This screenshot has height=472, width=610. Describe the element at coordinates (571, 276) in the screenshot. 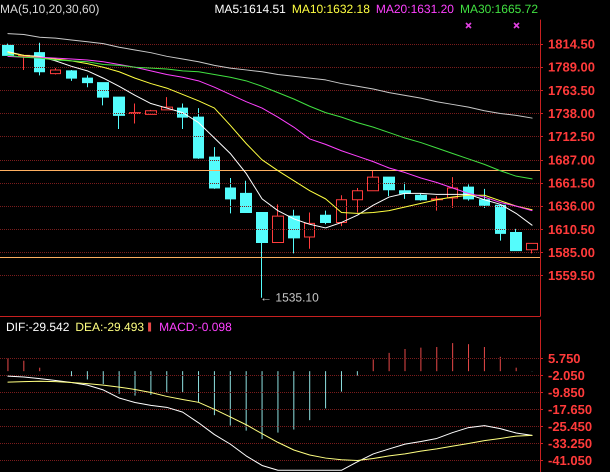

I see `y-tick-label: 1559.50` at that location.